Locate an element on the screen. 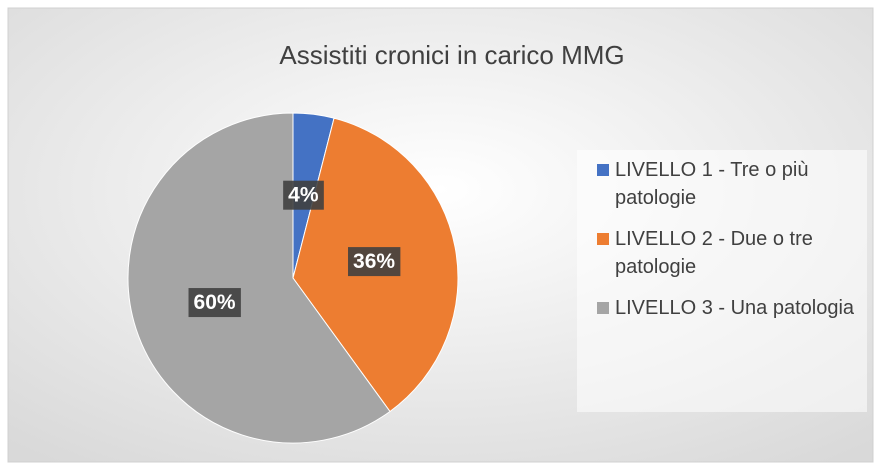 This screenshot has height=470, width=881. chart-title: Assistiti cronici in carico MMG is located at coordinates (451, 55).